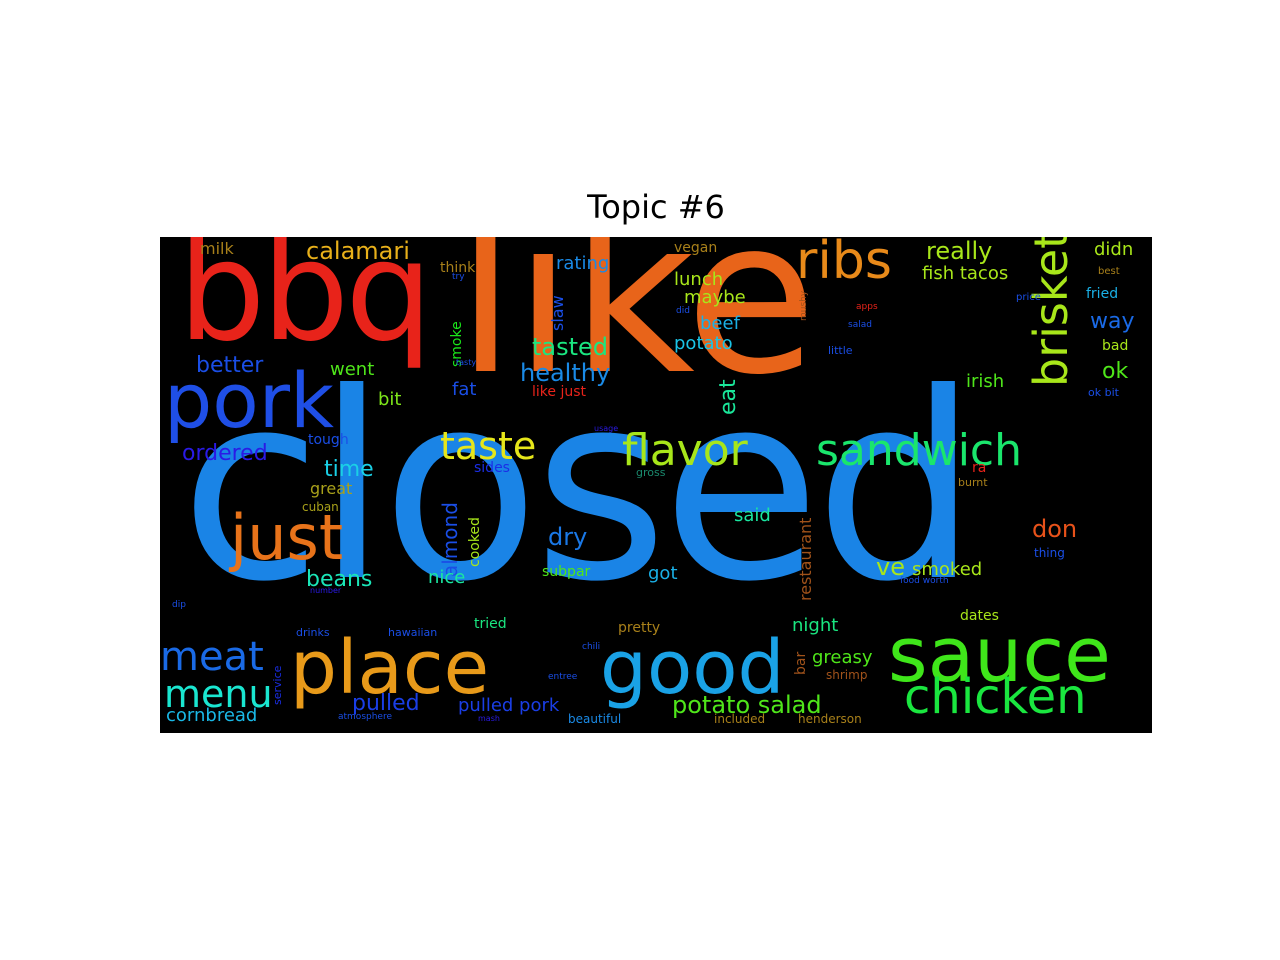  What do you see at coordinates (740, 719) in the screenshot?
I see `word-included: included` at bounding box center [740, 719].